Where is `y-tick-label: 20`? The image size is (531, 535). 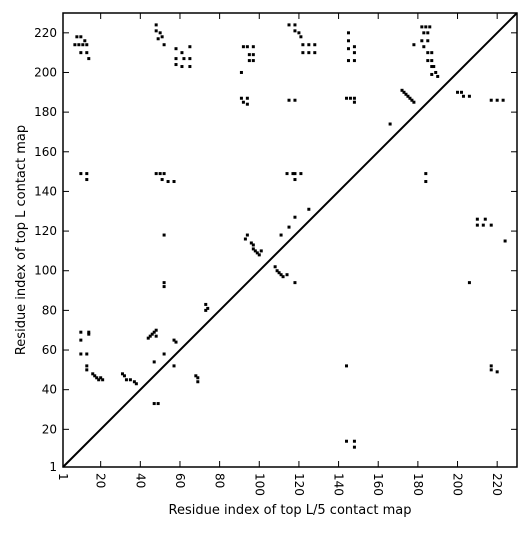 y-tick-label: 20 is located at coordinates (49, 429).